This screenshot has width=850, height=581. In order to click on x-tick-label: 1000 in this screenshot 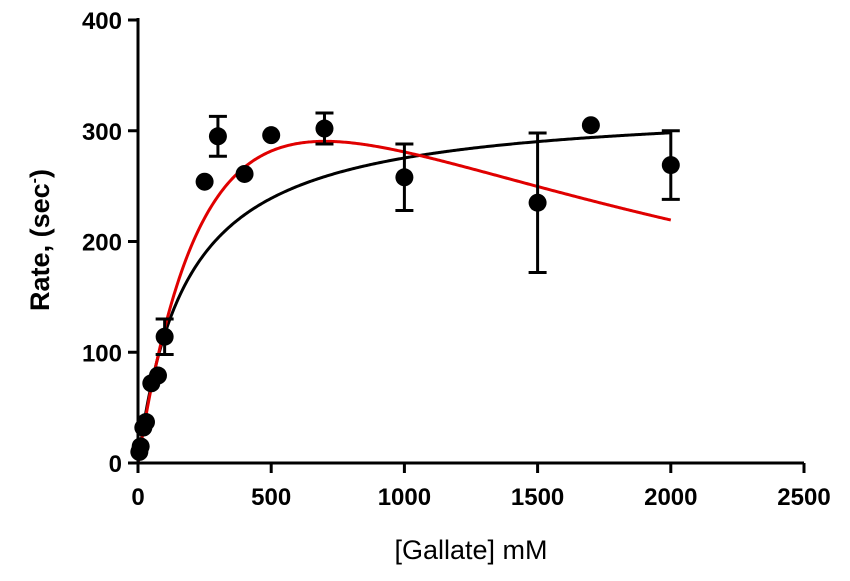, I will do `click(404, 497)`.